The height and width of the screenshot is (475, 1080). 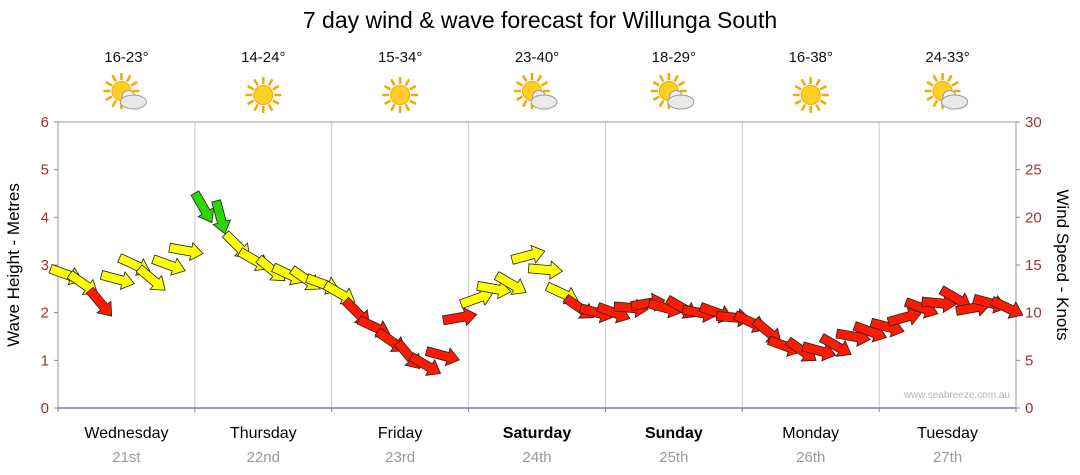 I want to click on day-name-label: Tuesday, so click(x=947, y=433).